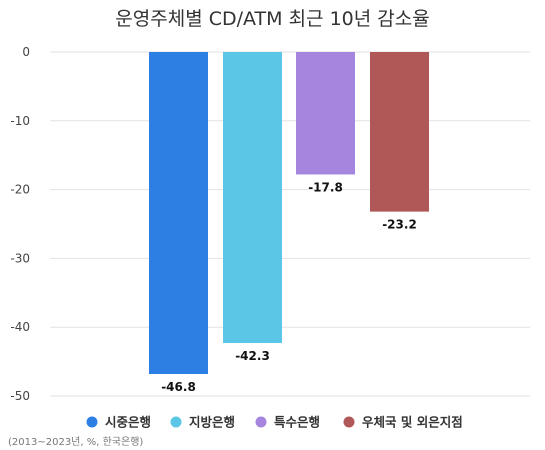 This screenshot has height=450, width=545. Describe the element at coordinates (412, 422) in the screenshot. I see `legend-label: 우체국 및 외은지점` at that location.